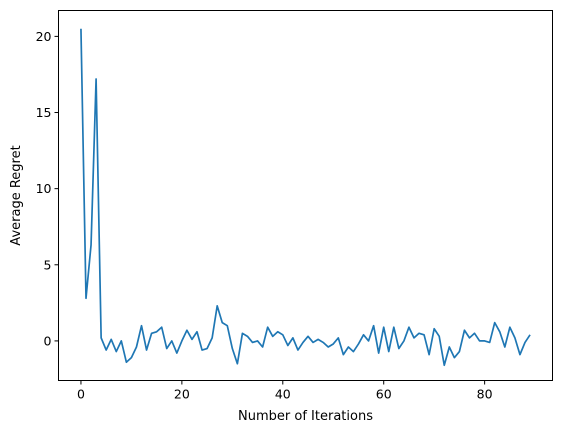 This screenshot has width=562, height=432. Describe the element at coordinates (44, 112) in the screenshot. I see `y-tick-label: 15` at that location.